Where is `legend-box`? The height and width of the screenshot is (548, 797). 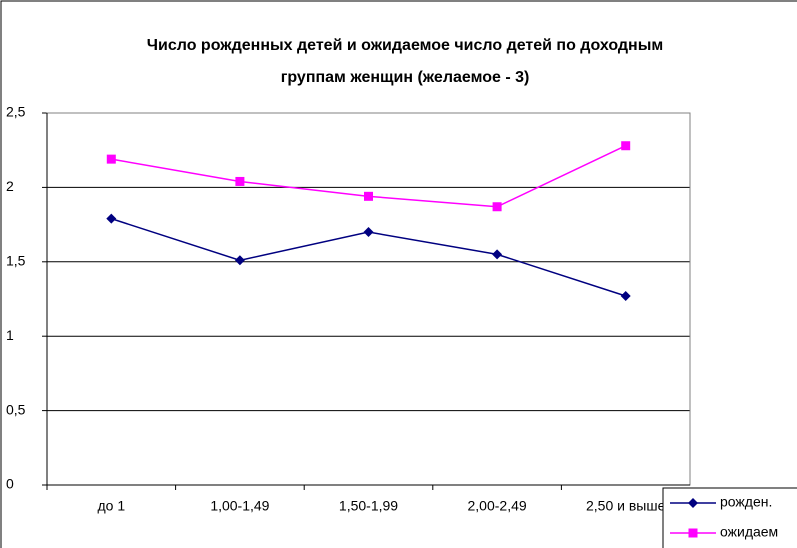 legend-box is located at coordinates (729, 517).